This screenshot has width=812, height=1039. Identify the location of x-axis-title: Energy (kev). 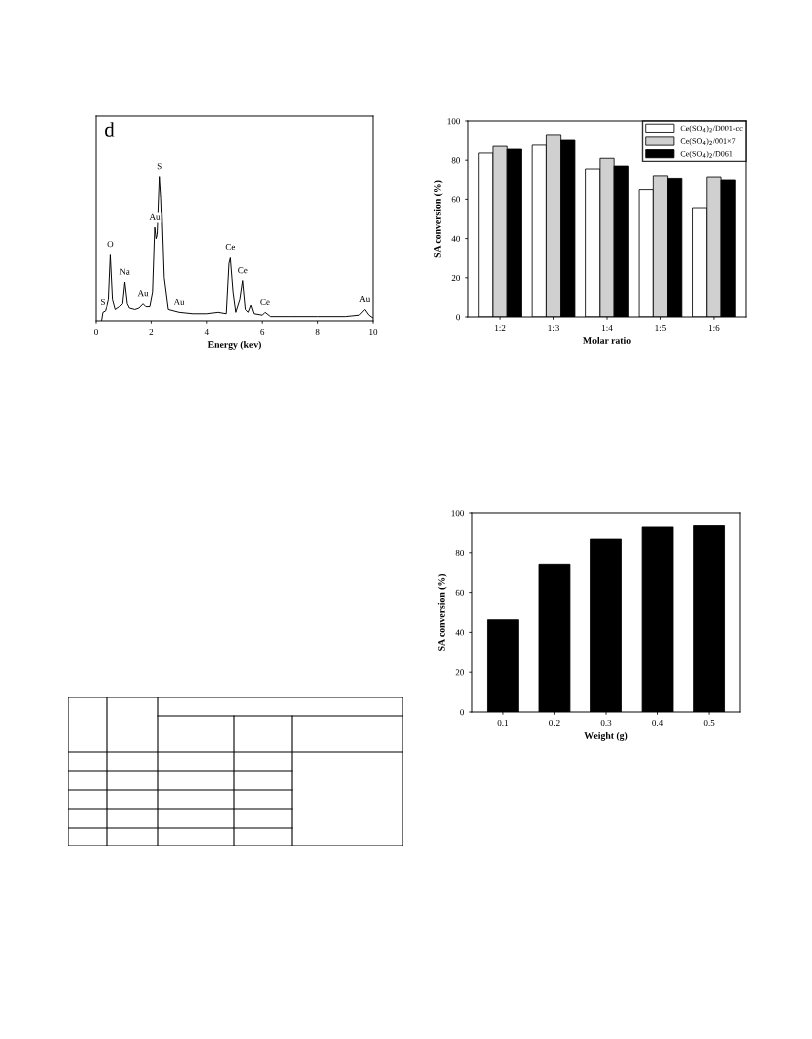
(234, 345).